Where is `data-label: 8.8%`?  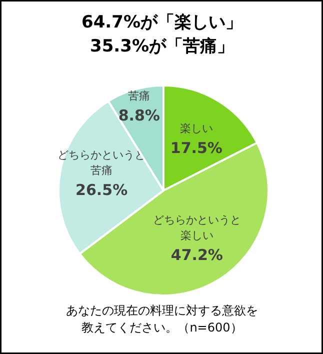
data-label: 8.8% is located at coordinates (139, 115).